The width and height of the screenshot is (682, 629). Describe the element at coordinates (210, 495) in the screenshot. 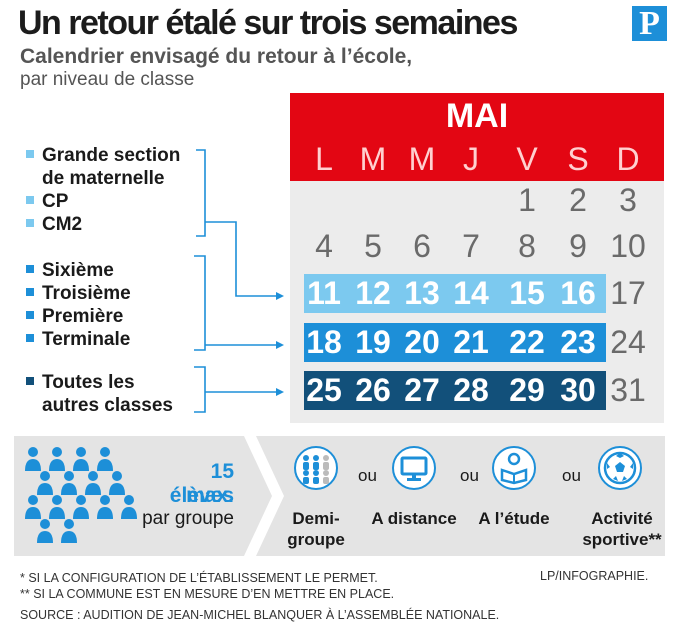

I see `max-label: max.` at that location.